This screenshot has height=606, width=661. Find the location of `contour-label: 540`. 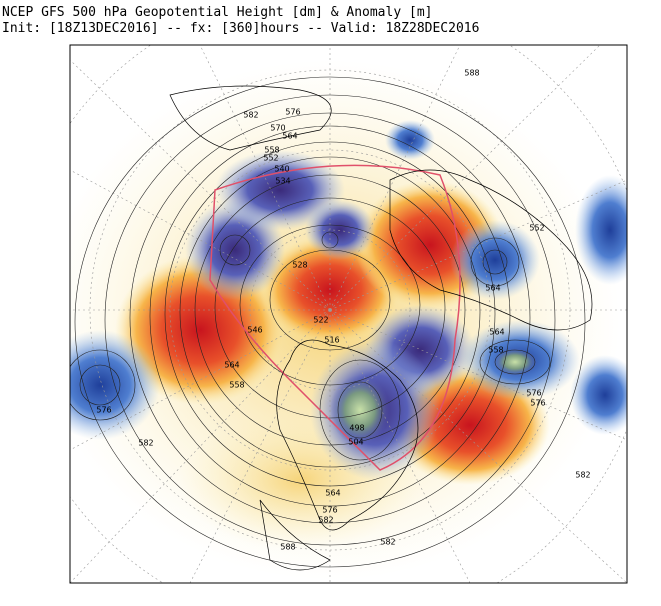

contour-label: 540 is located at coordinates (281, 169).